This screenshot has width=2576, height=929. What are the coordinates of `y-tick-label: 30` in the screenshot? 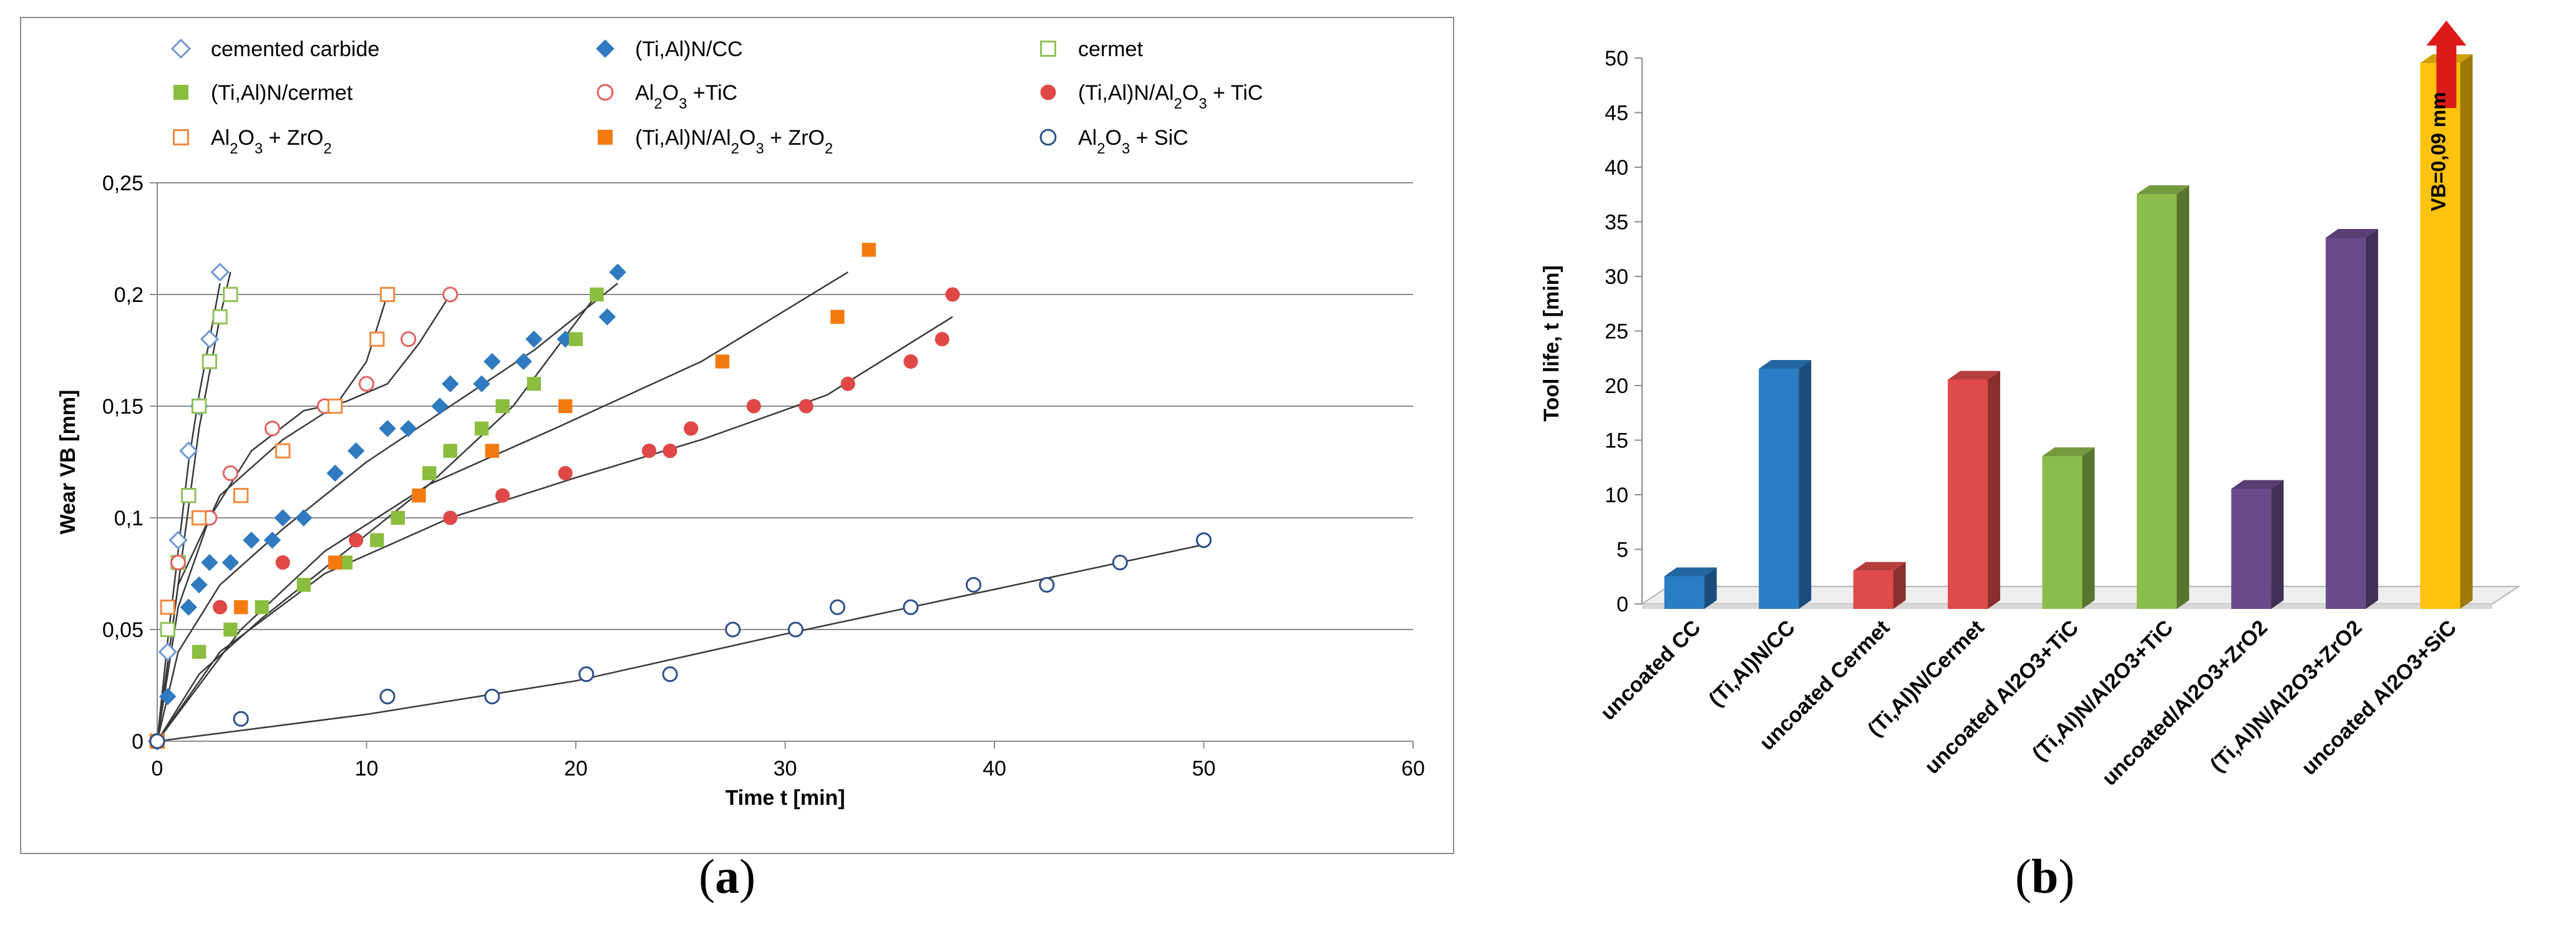 It's located at (1616, 277).